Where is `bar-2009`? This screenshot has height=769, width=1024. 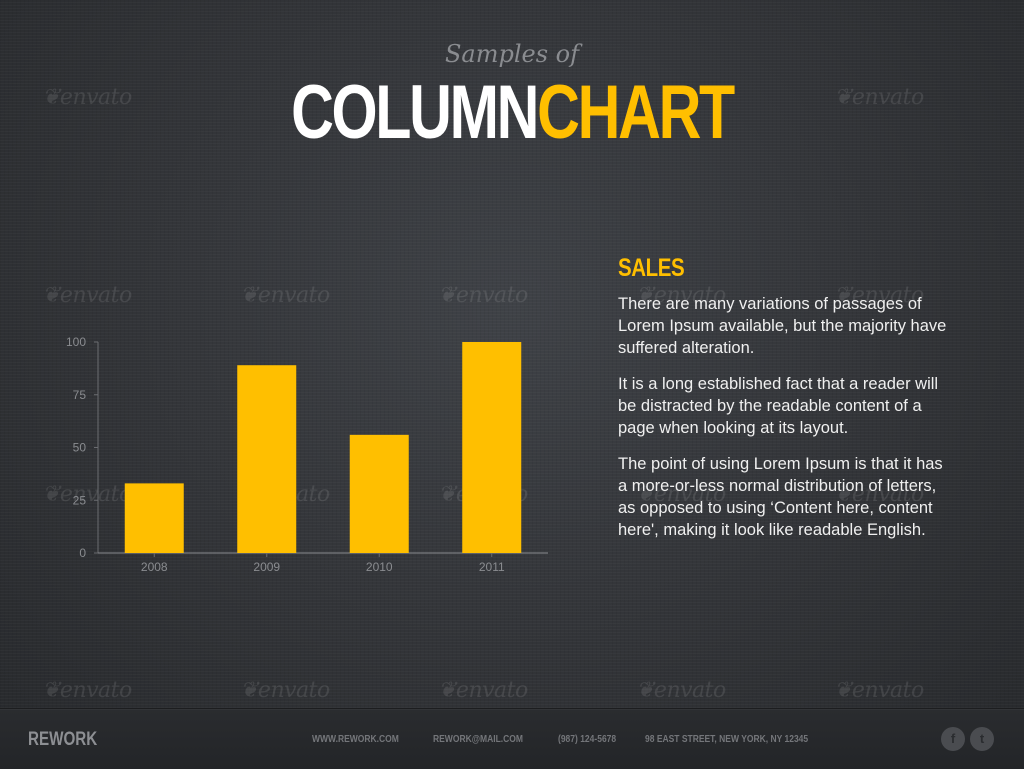 bar-2009 is located at coordinates (267, 459).